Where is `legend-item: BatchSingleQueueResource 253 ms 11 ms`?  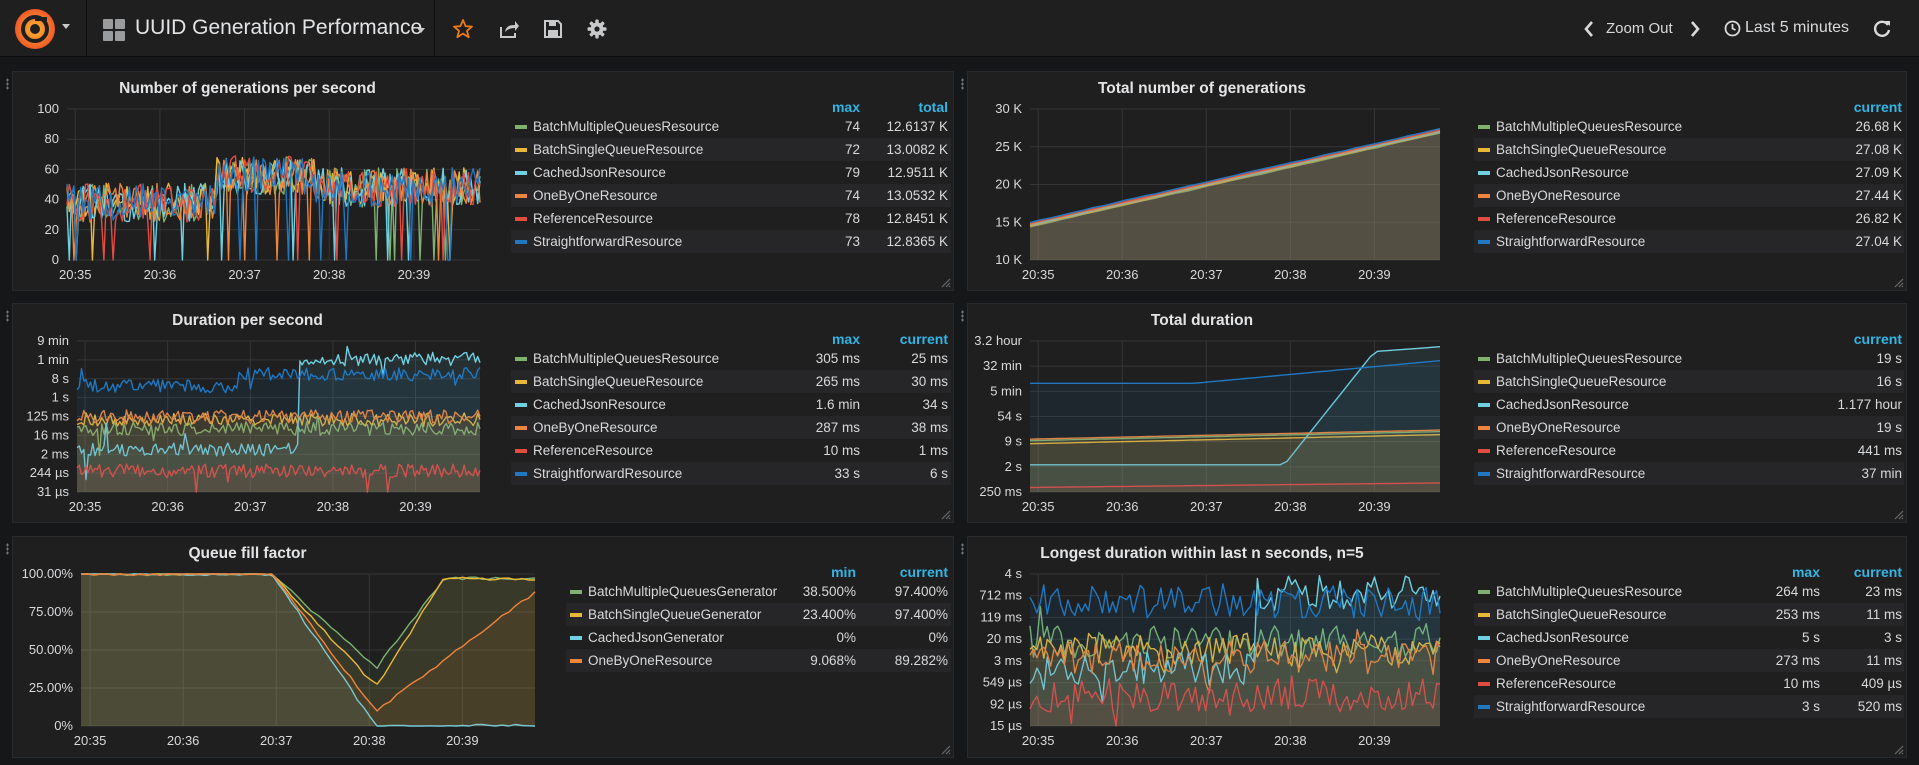 legend-item: BatchSingleQueueResource 253 ms 11 ms is located at coordinates (1689, 614).